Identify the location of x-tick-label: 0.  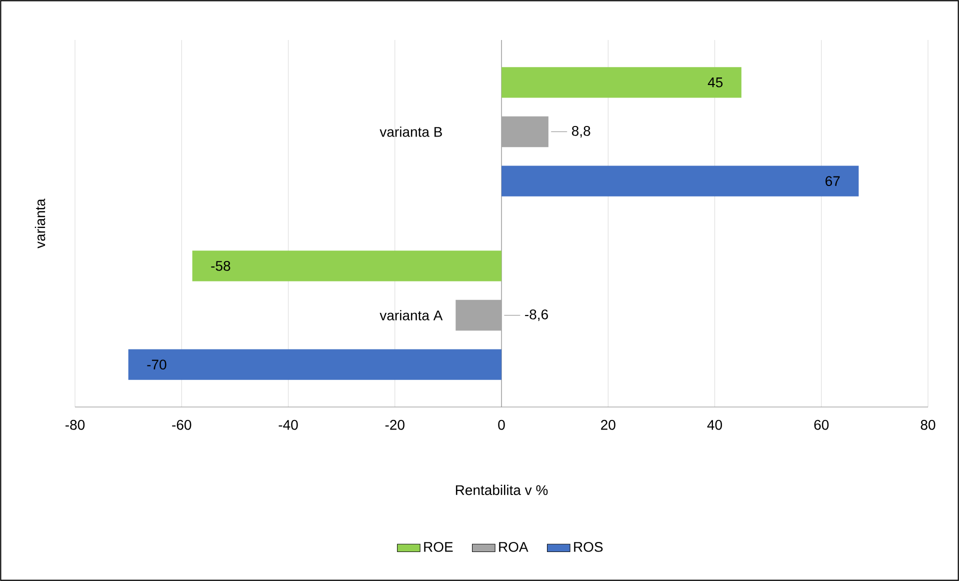
(501, 425).